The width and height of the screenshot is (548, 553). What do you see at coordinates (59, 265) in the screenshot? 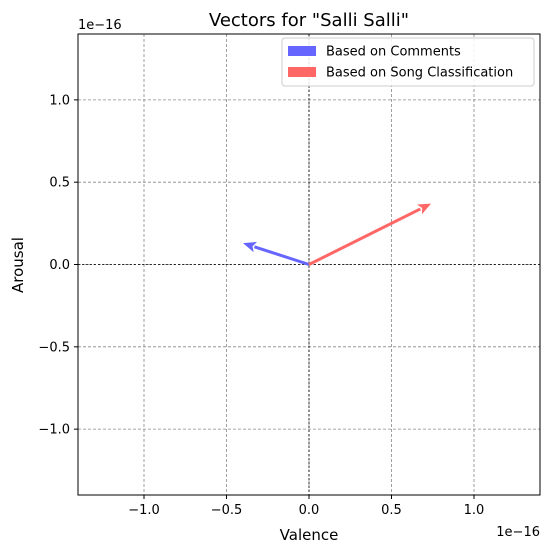
I see `y-tick-label: 0.0` at bounding box center [59, 265].